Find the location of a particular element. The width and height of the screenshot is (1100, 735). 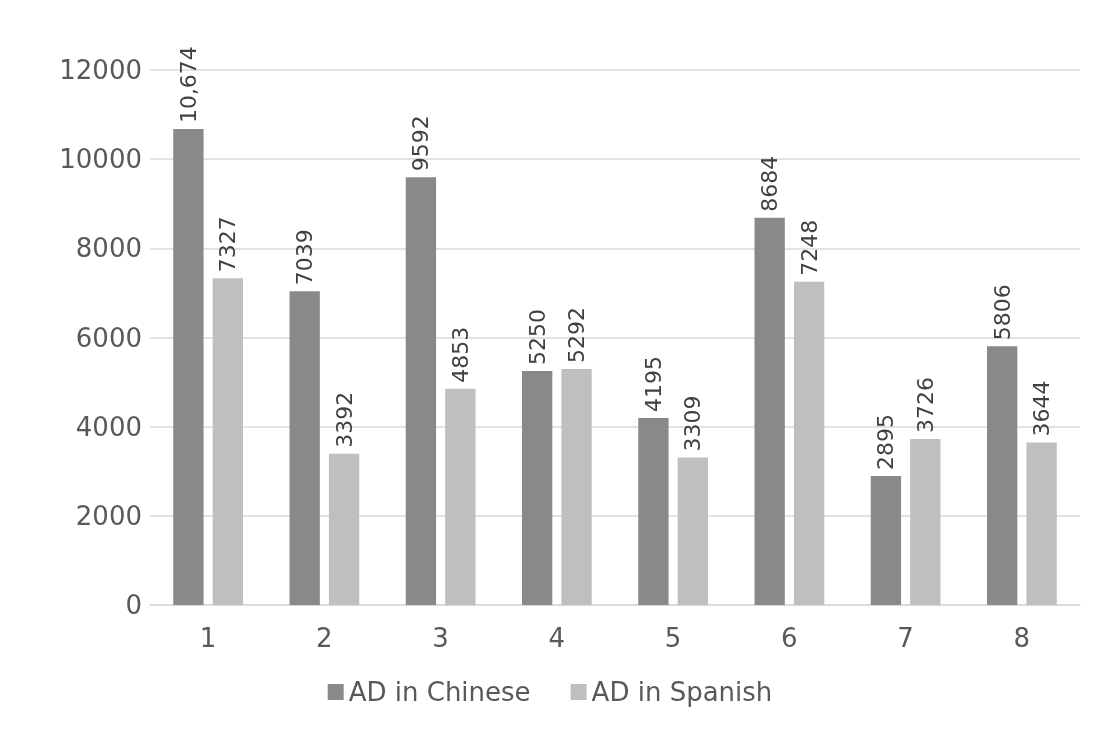

data-label: 5806 is located at coordinates (1002, 312).